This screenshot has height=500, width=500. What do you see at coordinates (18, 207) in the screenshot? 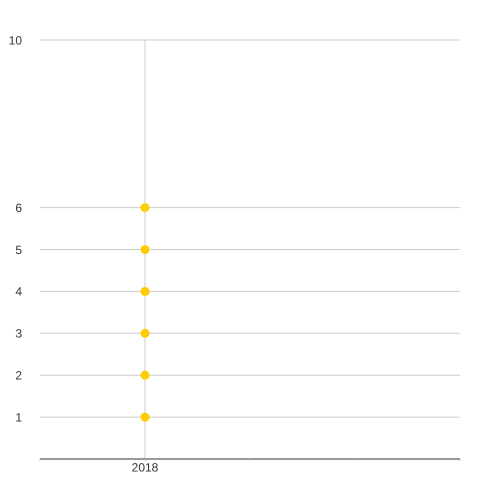
I see `y-tick-label: 6` at bounding box center [18, 207].